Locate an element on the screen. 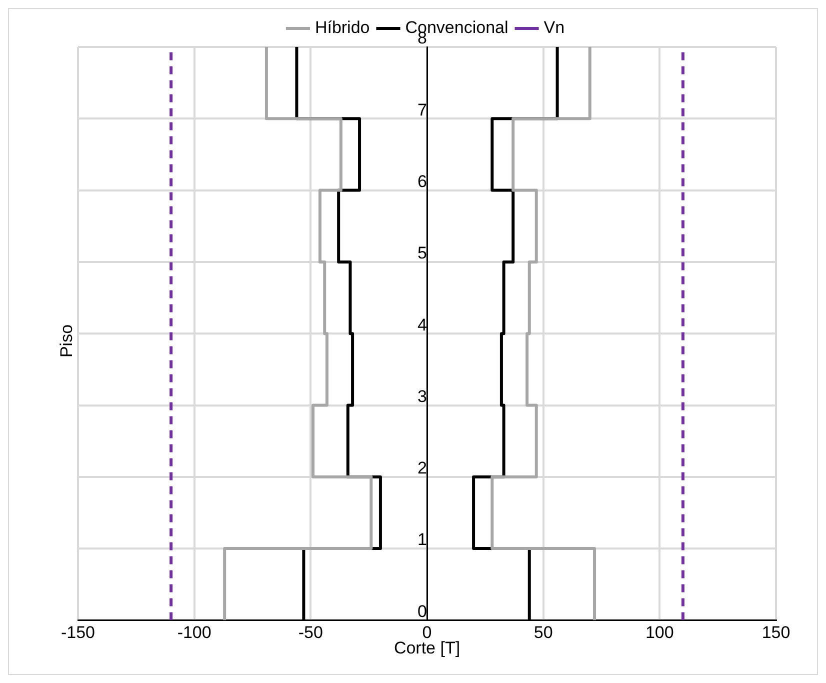 The height and width of the screenshot is (683, 826). legend-label: Híbrido is located at coordinates (342, 28).